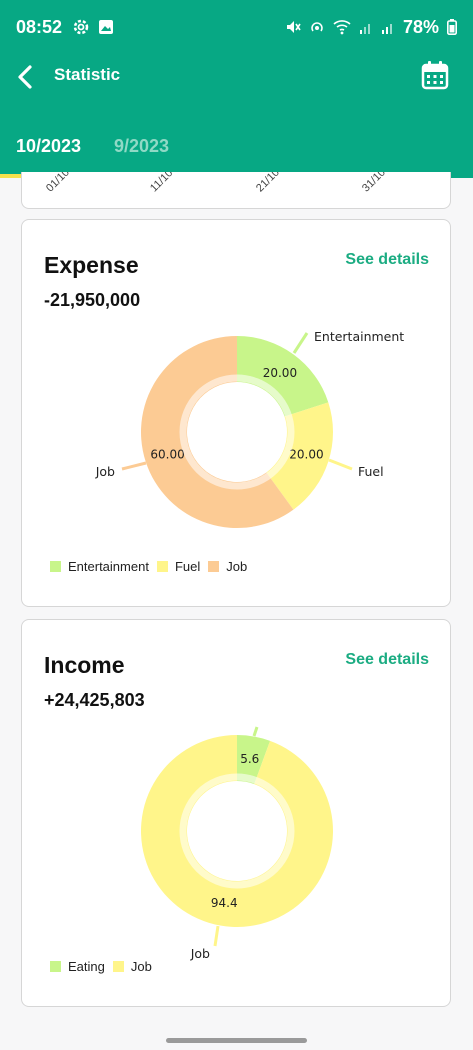 Image resolution: width=473 pixels, height=1050 pixels. I want to click on income-legend: Eating Job, so click(105, 966).